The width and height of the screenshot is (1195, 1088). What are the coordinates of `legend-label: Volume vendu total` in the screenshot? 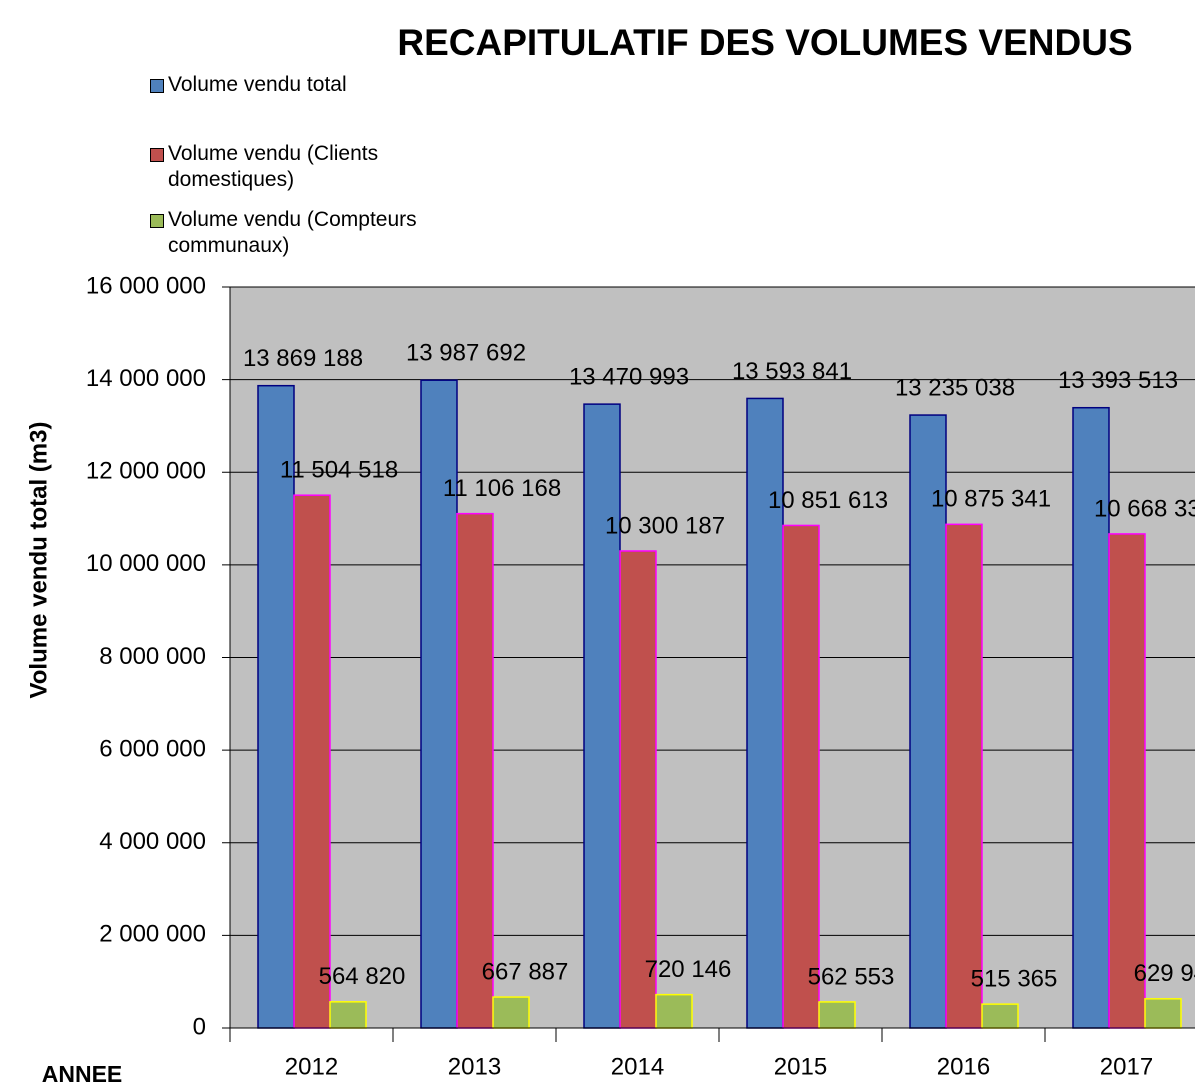 It's located at (257, 84).